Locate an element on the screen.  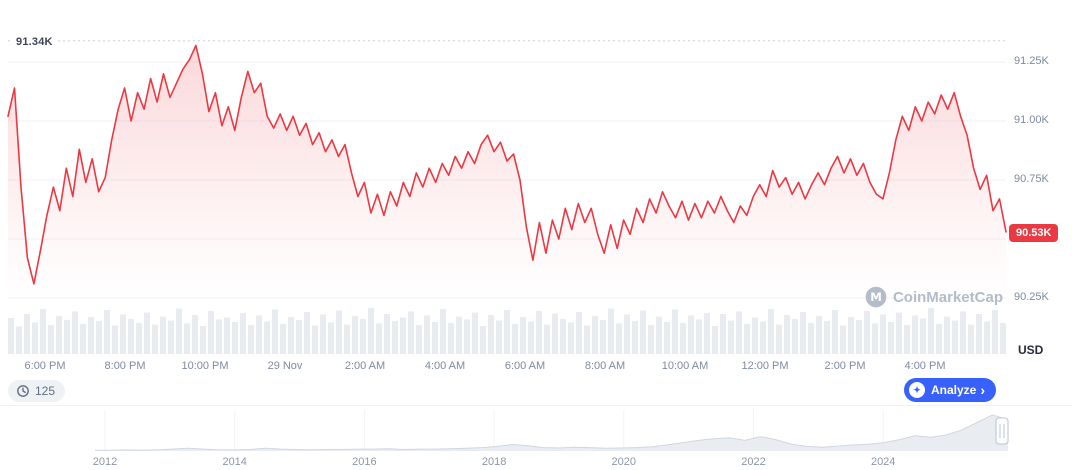
currency-label: USD is located at coordinates (1031, 350).